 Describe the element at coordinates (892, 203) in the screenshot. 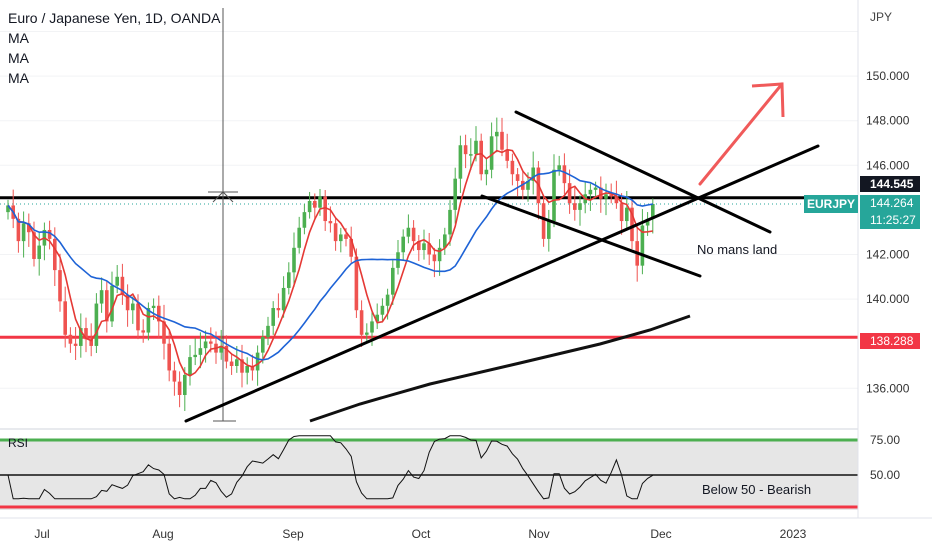

I see `last-price: 144.264` at that location.